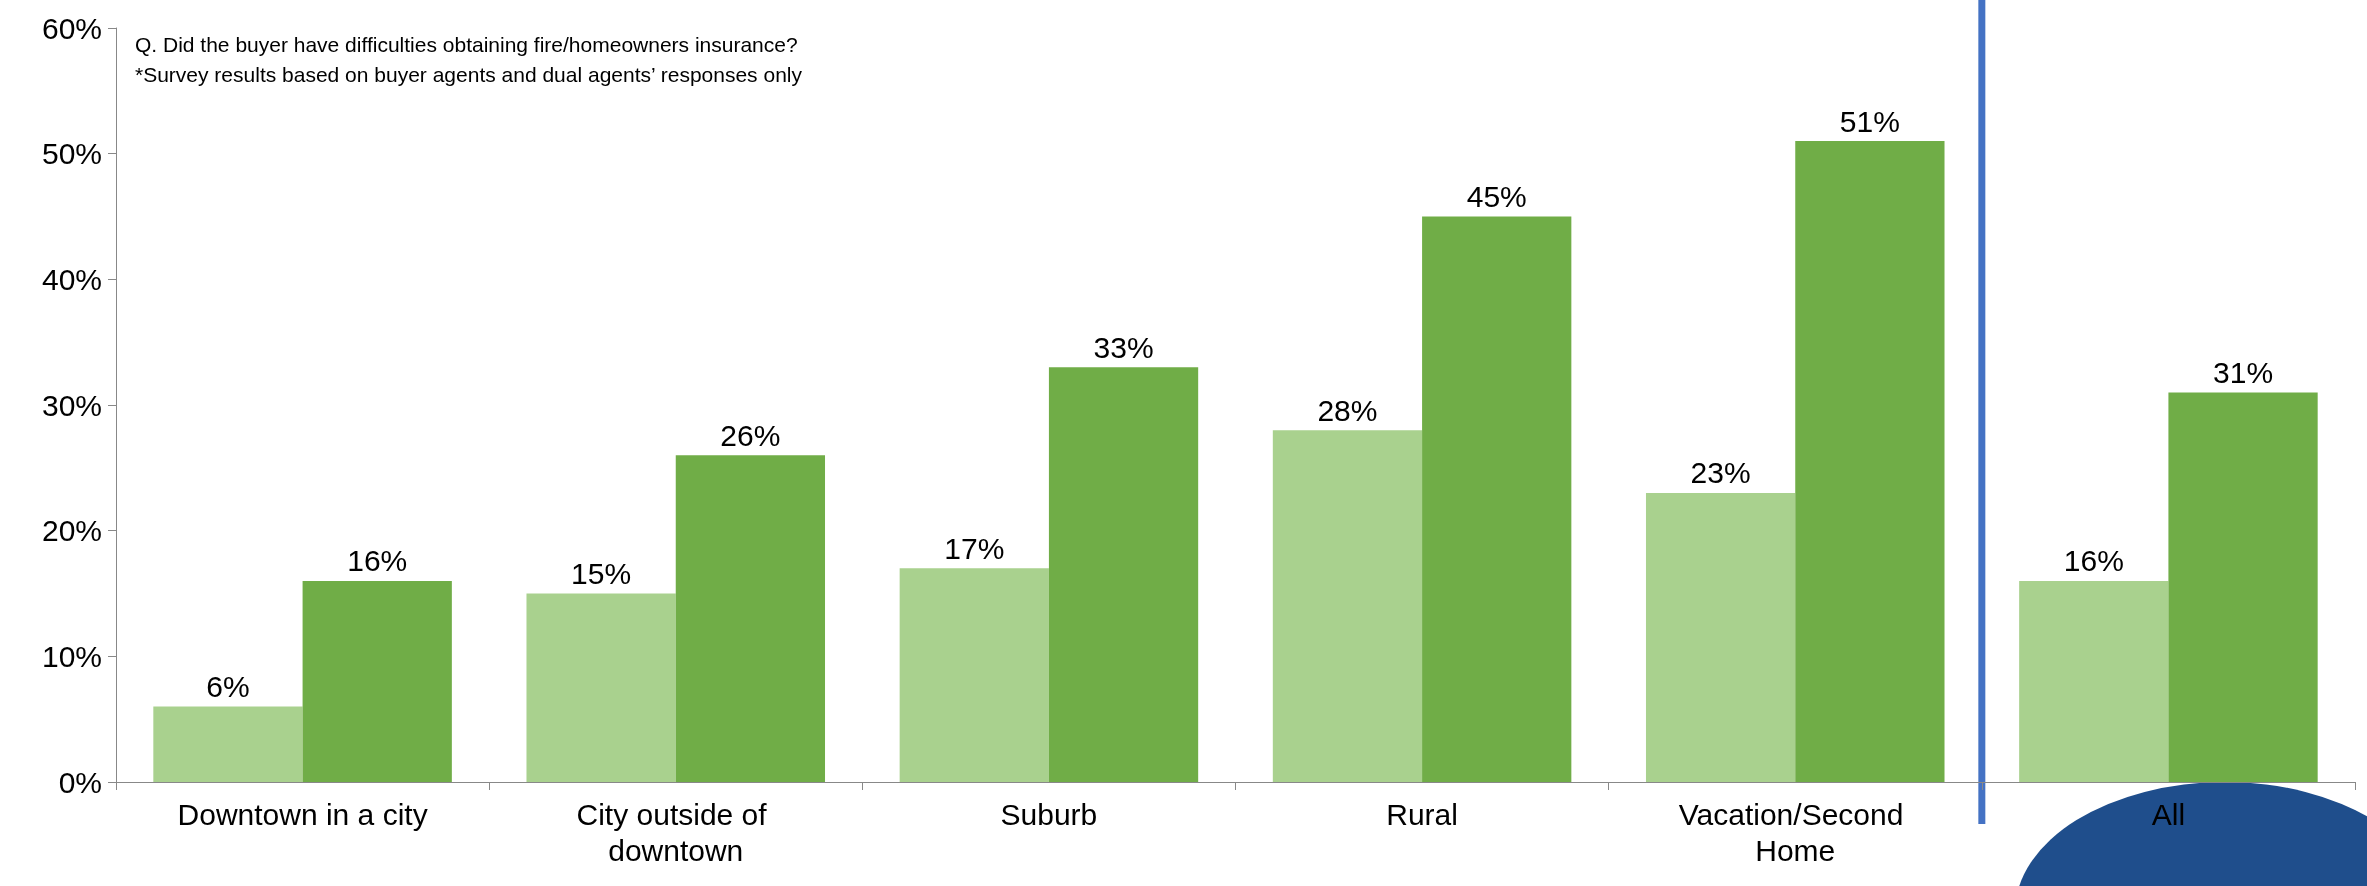 The image size is (2367, 886). What do you see at coordinates (1795, 832) in the screenshot?
I see `x-tick-label: Vacation/Second Home` at bounding box center [1795, 832].